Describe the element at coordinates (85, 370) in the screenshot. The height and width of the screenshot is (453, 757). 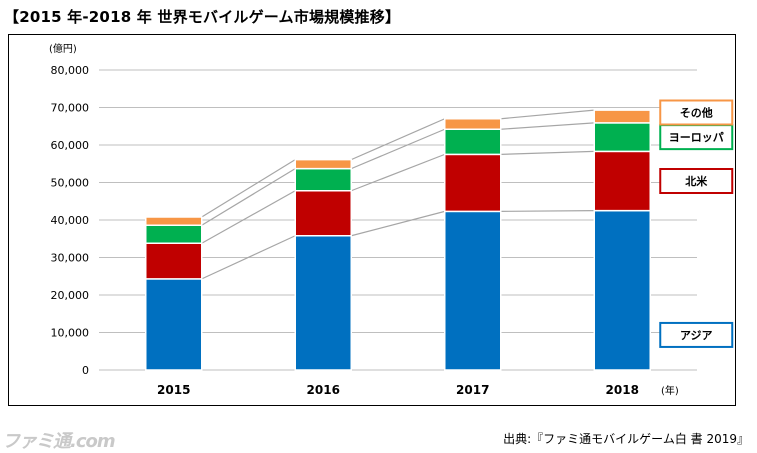
I see `y-tick-label: 0` at that location.